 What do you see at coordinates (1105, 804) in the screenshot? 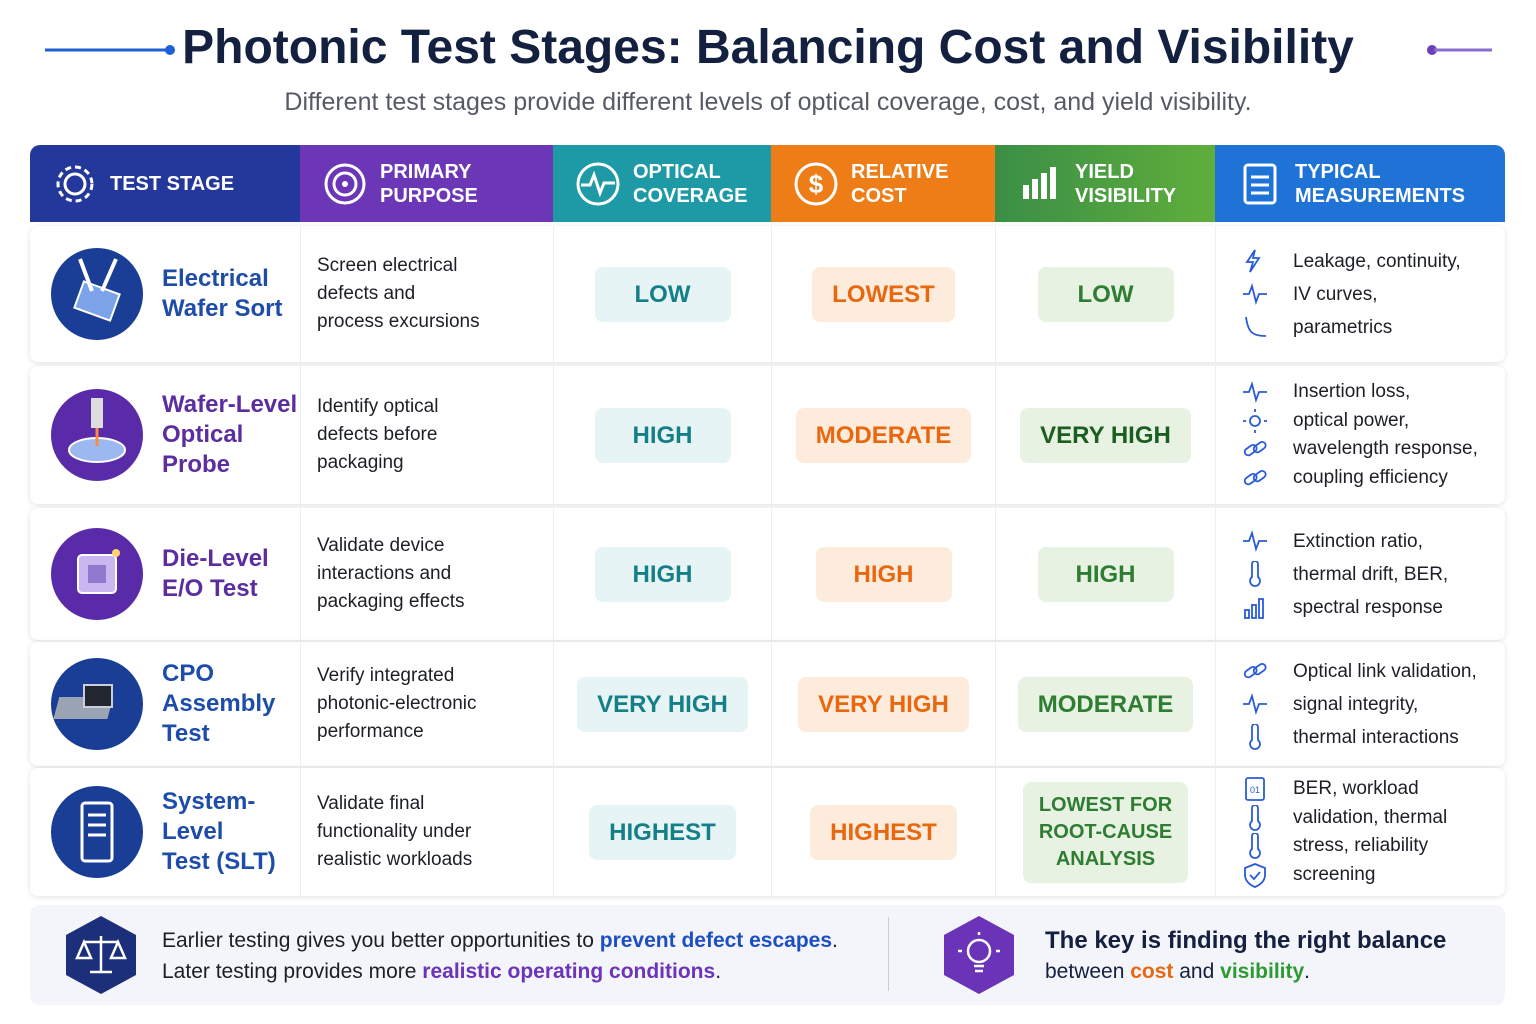
I see `badge-line: LOWEST FOR` at bounding box center [1105, 804].